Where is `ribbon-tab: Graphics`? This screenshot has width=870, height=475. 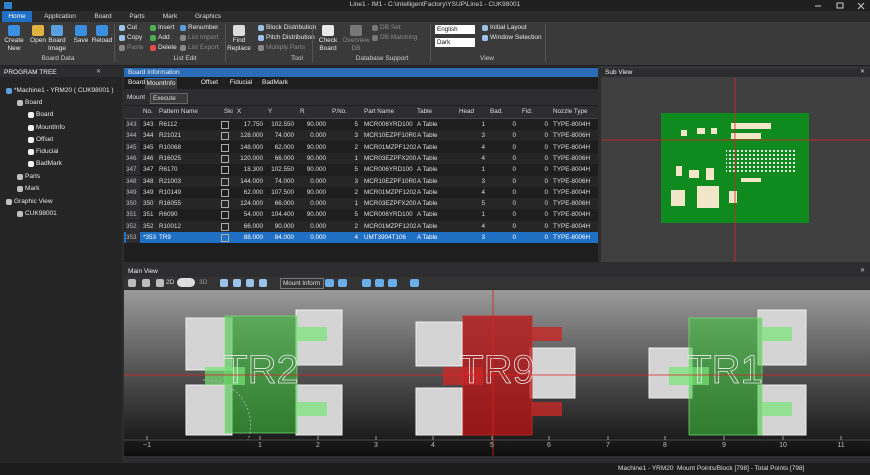 ribbon-tab: Graphics is located at coordinates (207, 16).